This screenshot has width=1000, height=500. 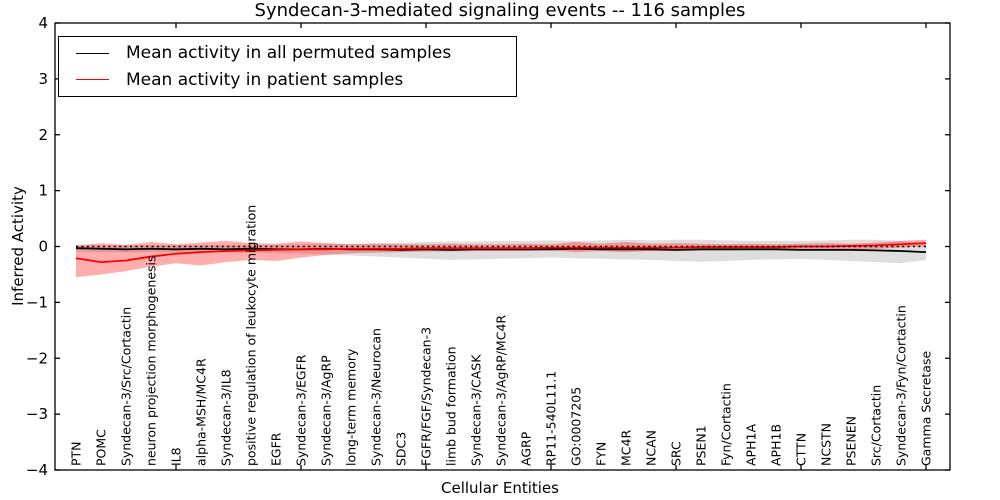 I want to click on series-lines, so click(x=501, y=253).